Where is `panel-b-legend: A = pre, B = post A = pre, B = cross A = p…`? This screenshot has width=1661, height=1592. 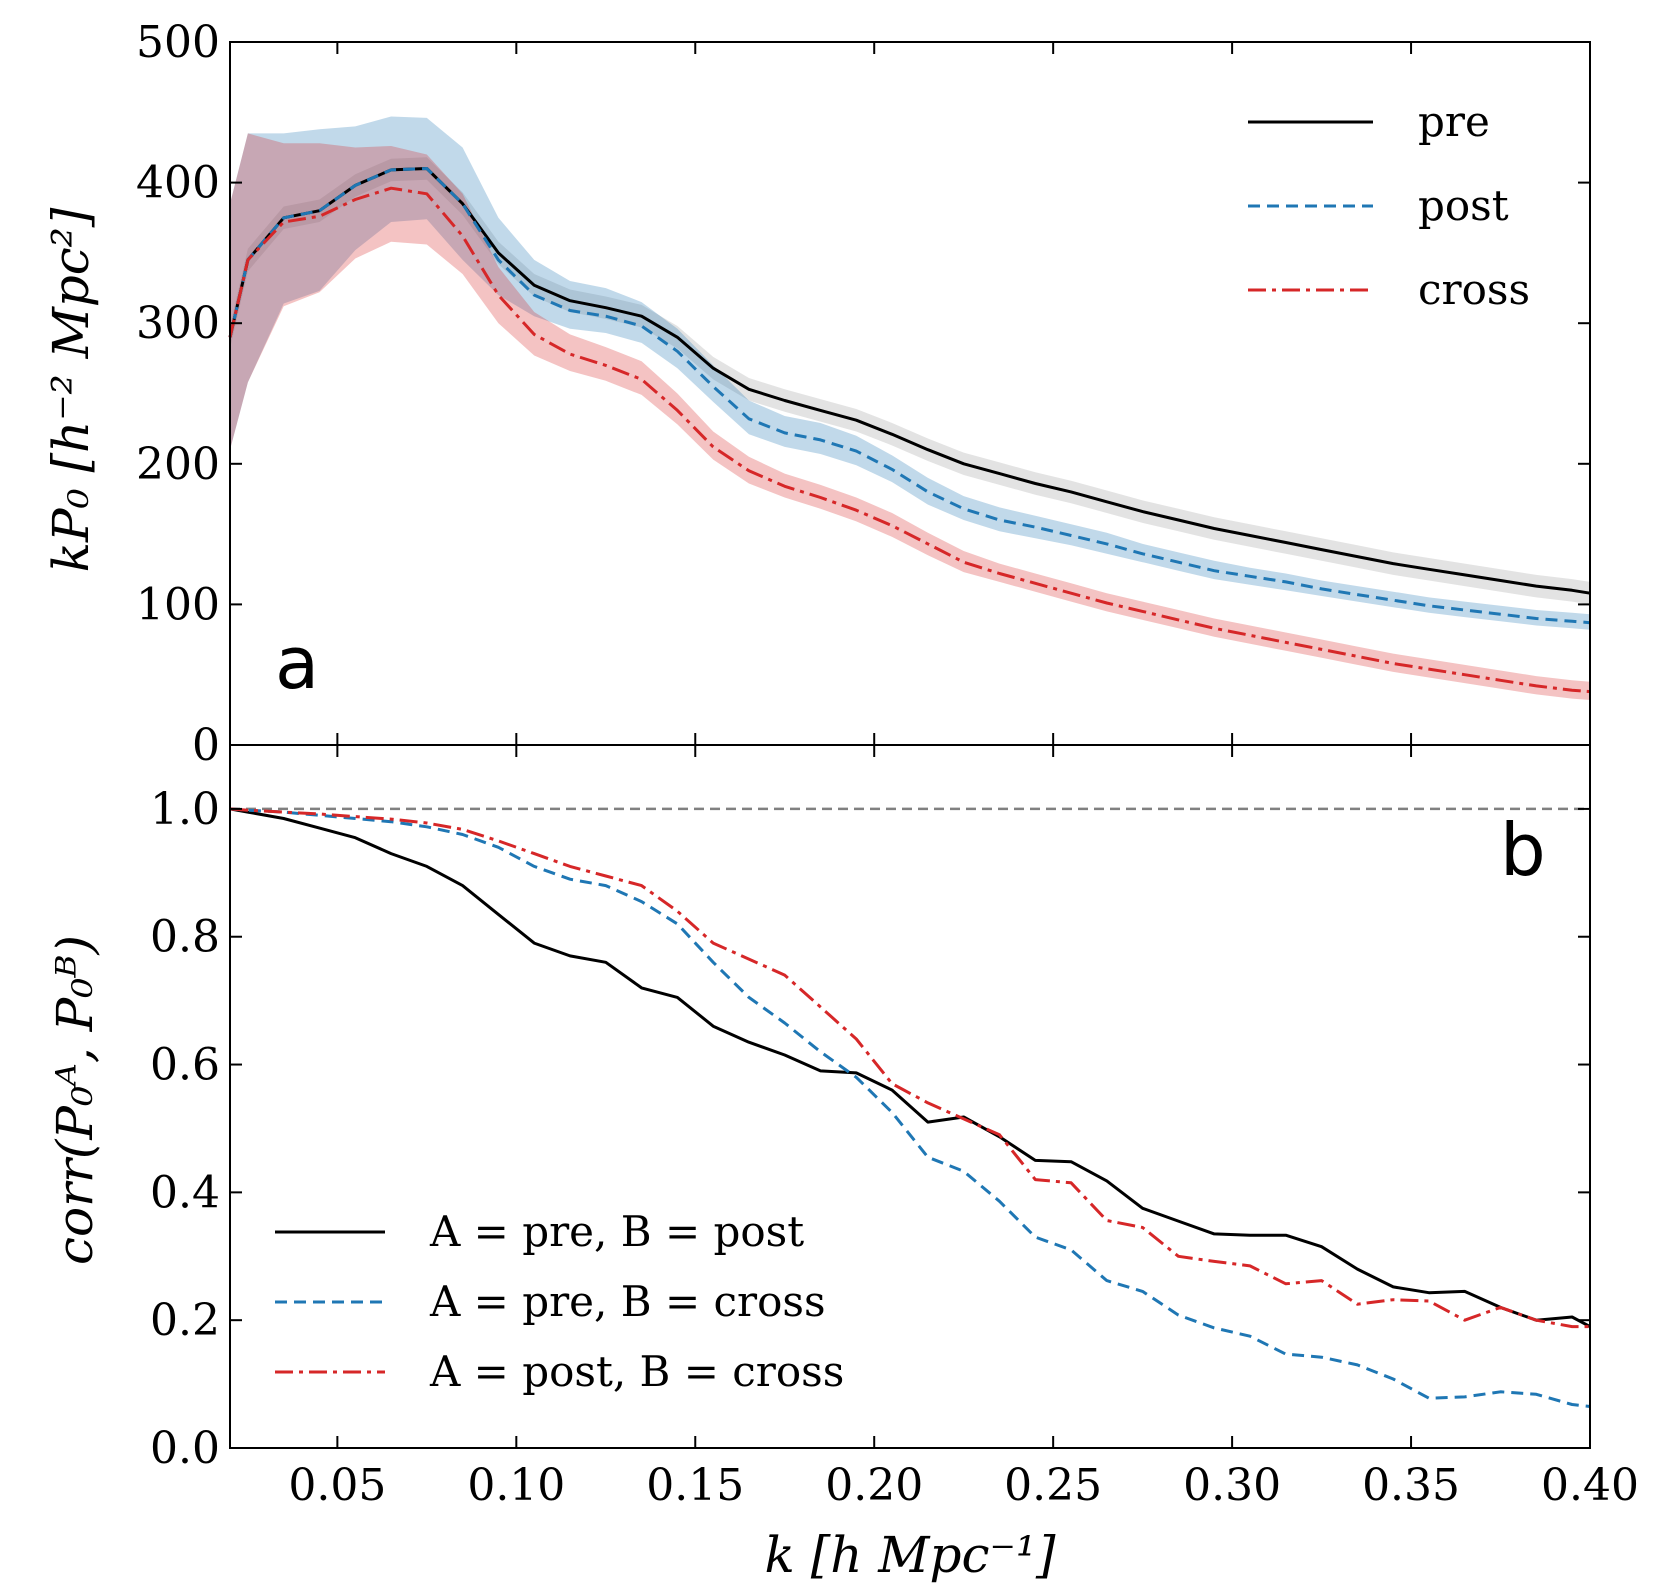
panel-b-legend: A = pre, B = post A = pre, B = cross A = p… is located at coordinates (559, 1301).